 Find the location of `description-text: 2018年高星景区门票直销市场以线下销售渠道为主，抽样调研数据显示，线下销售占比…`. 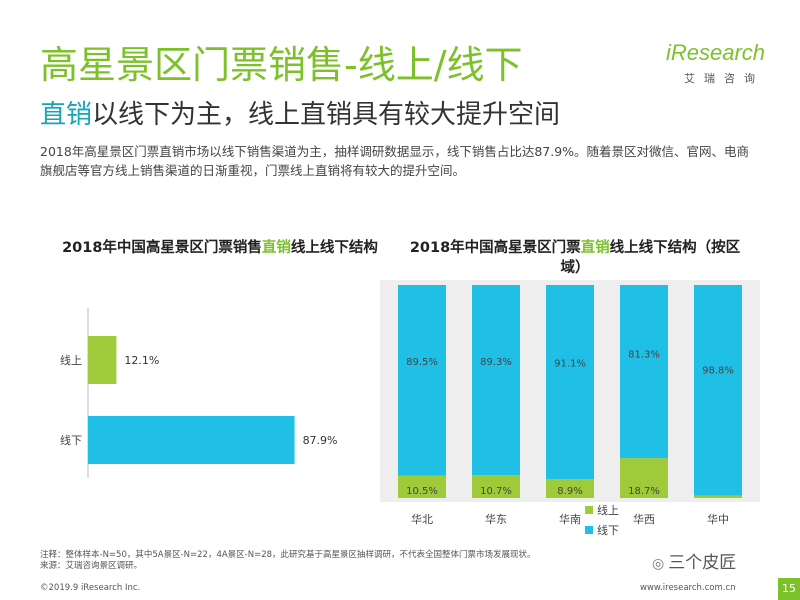

description-text: 2018年高星景区门票直销市场以线下销售渠道为主，抽样调研数据显示，线下销售占比… is located at coordinates (395, 161).